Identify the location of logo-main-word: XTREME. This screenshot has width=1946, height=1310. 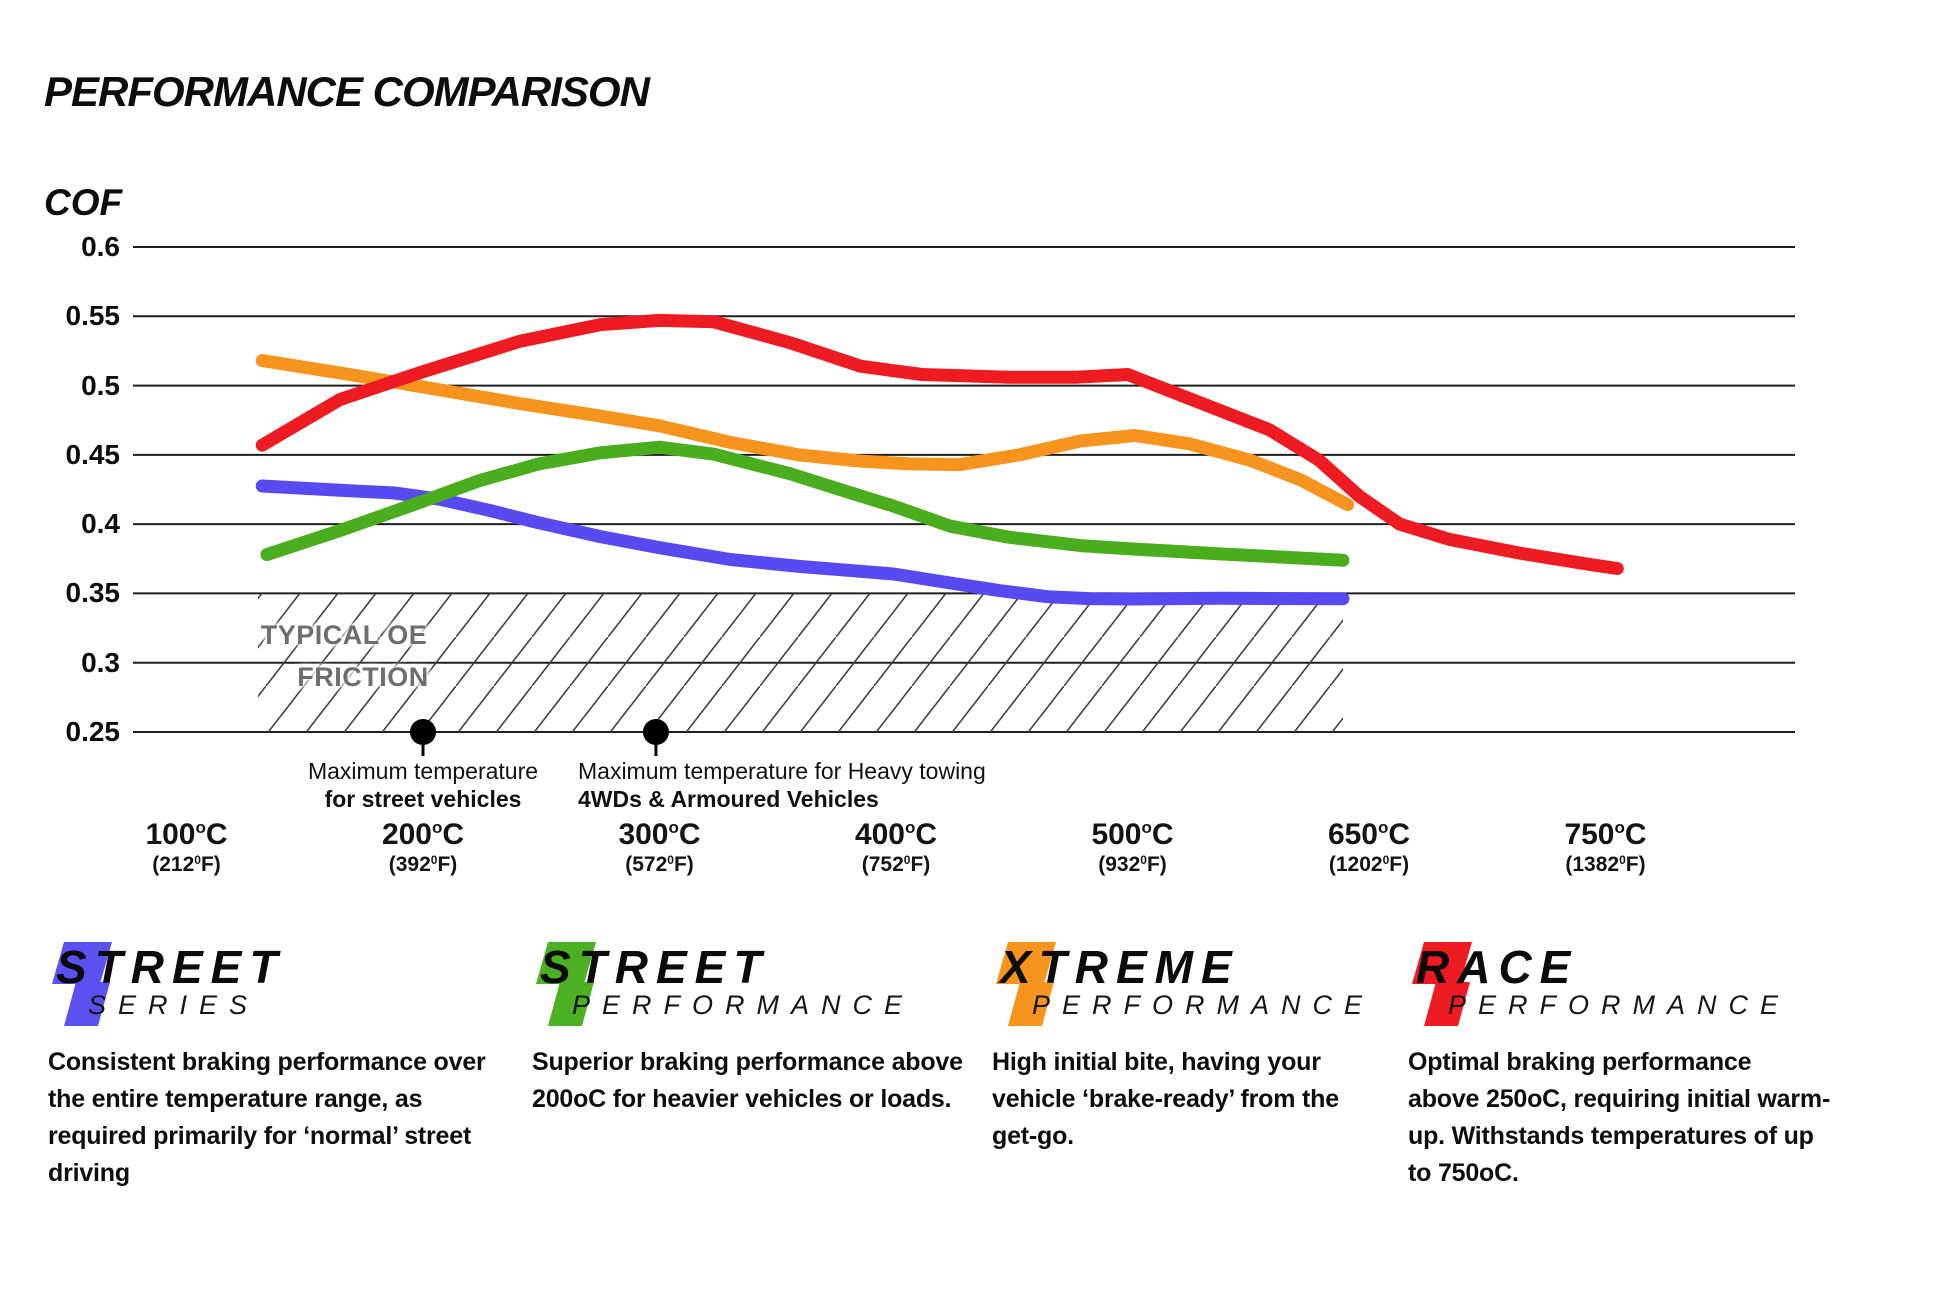
(1120, 967).